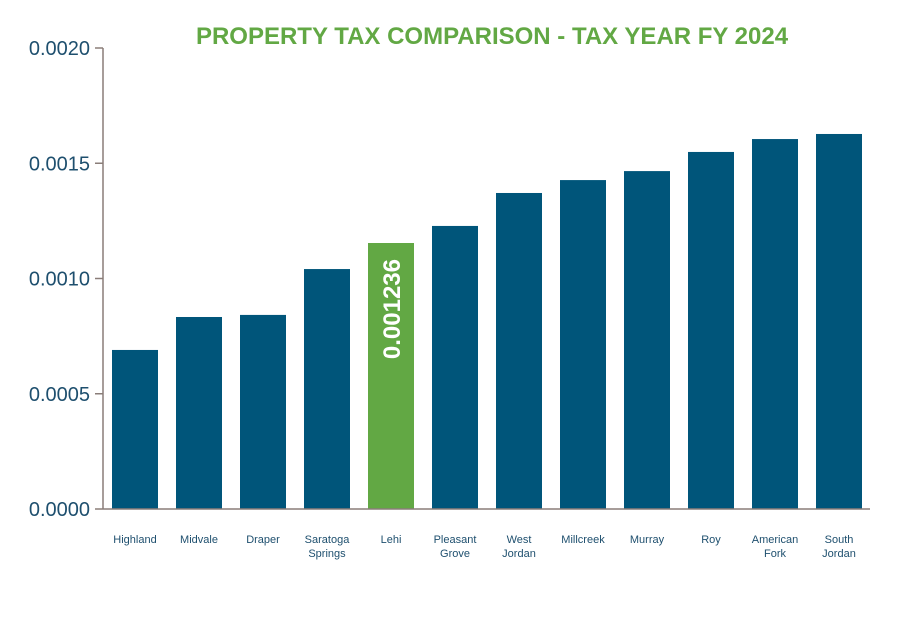  What do you see at coordinates (59, 510) in the screenshot?
I see `y-tick-label: 0.0000` at bounding box center [59, 510].